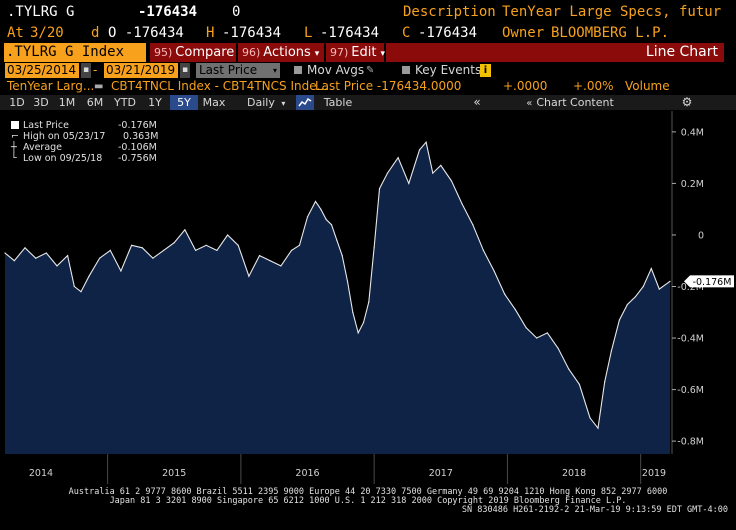 The width and height of the screenshot is (736, 530). What do you see at coordinates (42, 70) in the screenshot?
I see `start-date-field: 03/25/2014` at bounding box center [42, 70].